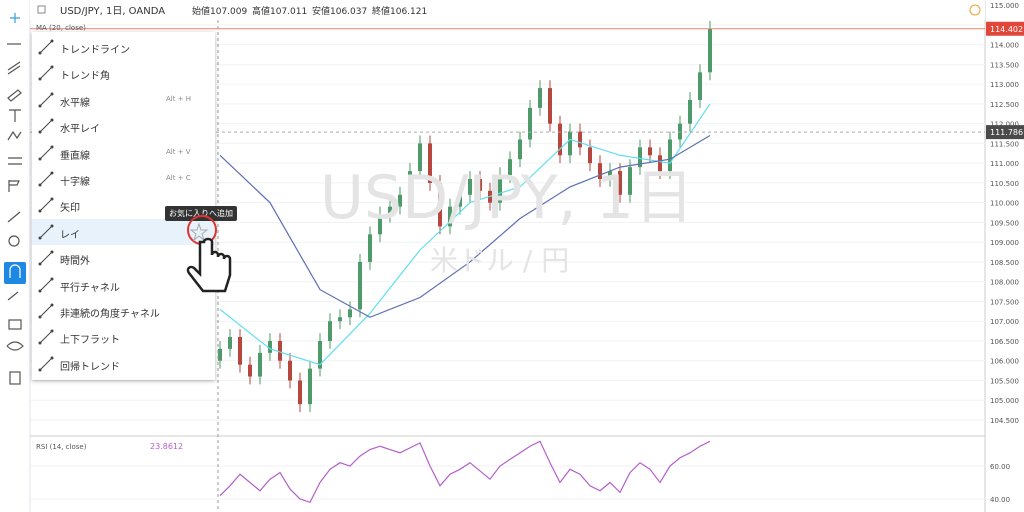  I want to click on crosshair-badge, so click(1005, 132).